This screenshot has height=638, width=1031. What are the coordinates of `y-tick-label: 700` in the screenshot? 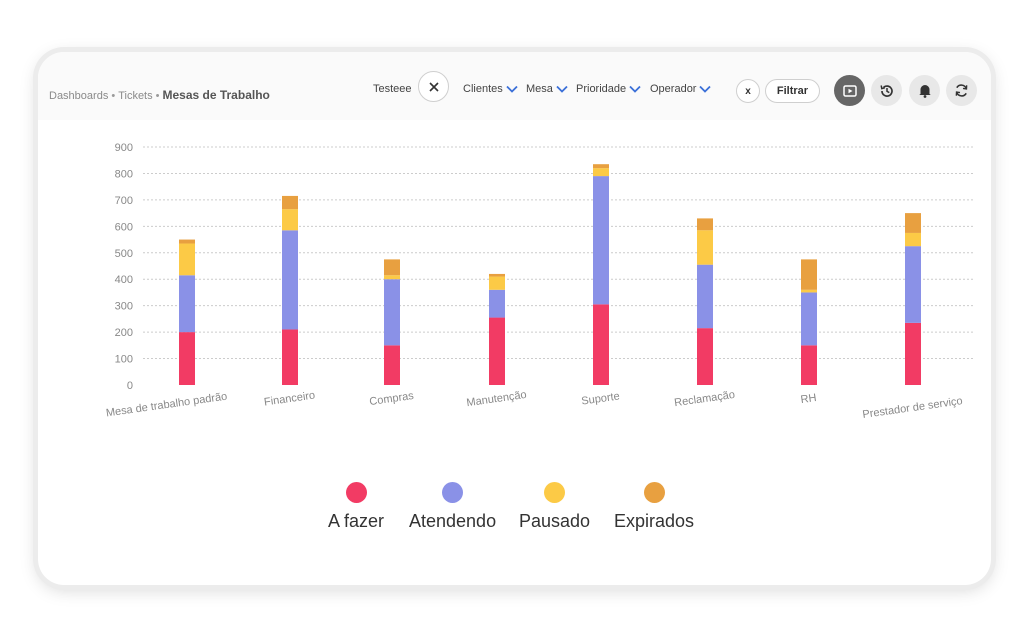 It's located at (124, 201).